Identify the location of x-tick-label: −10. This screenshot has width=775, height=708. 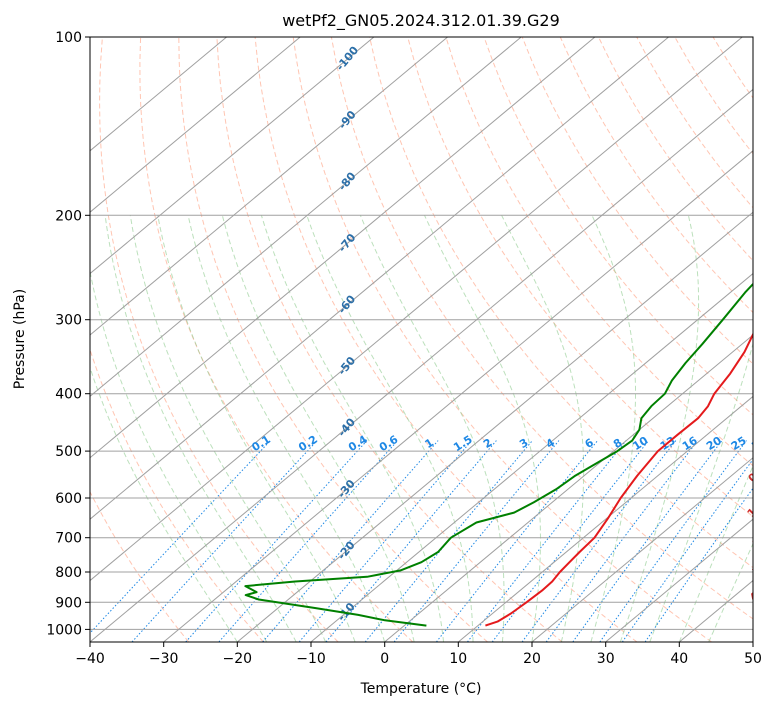
(311, 659).